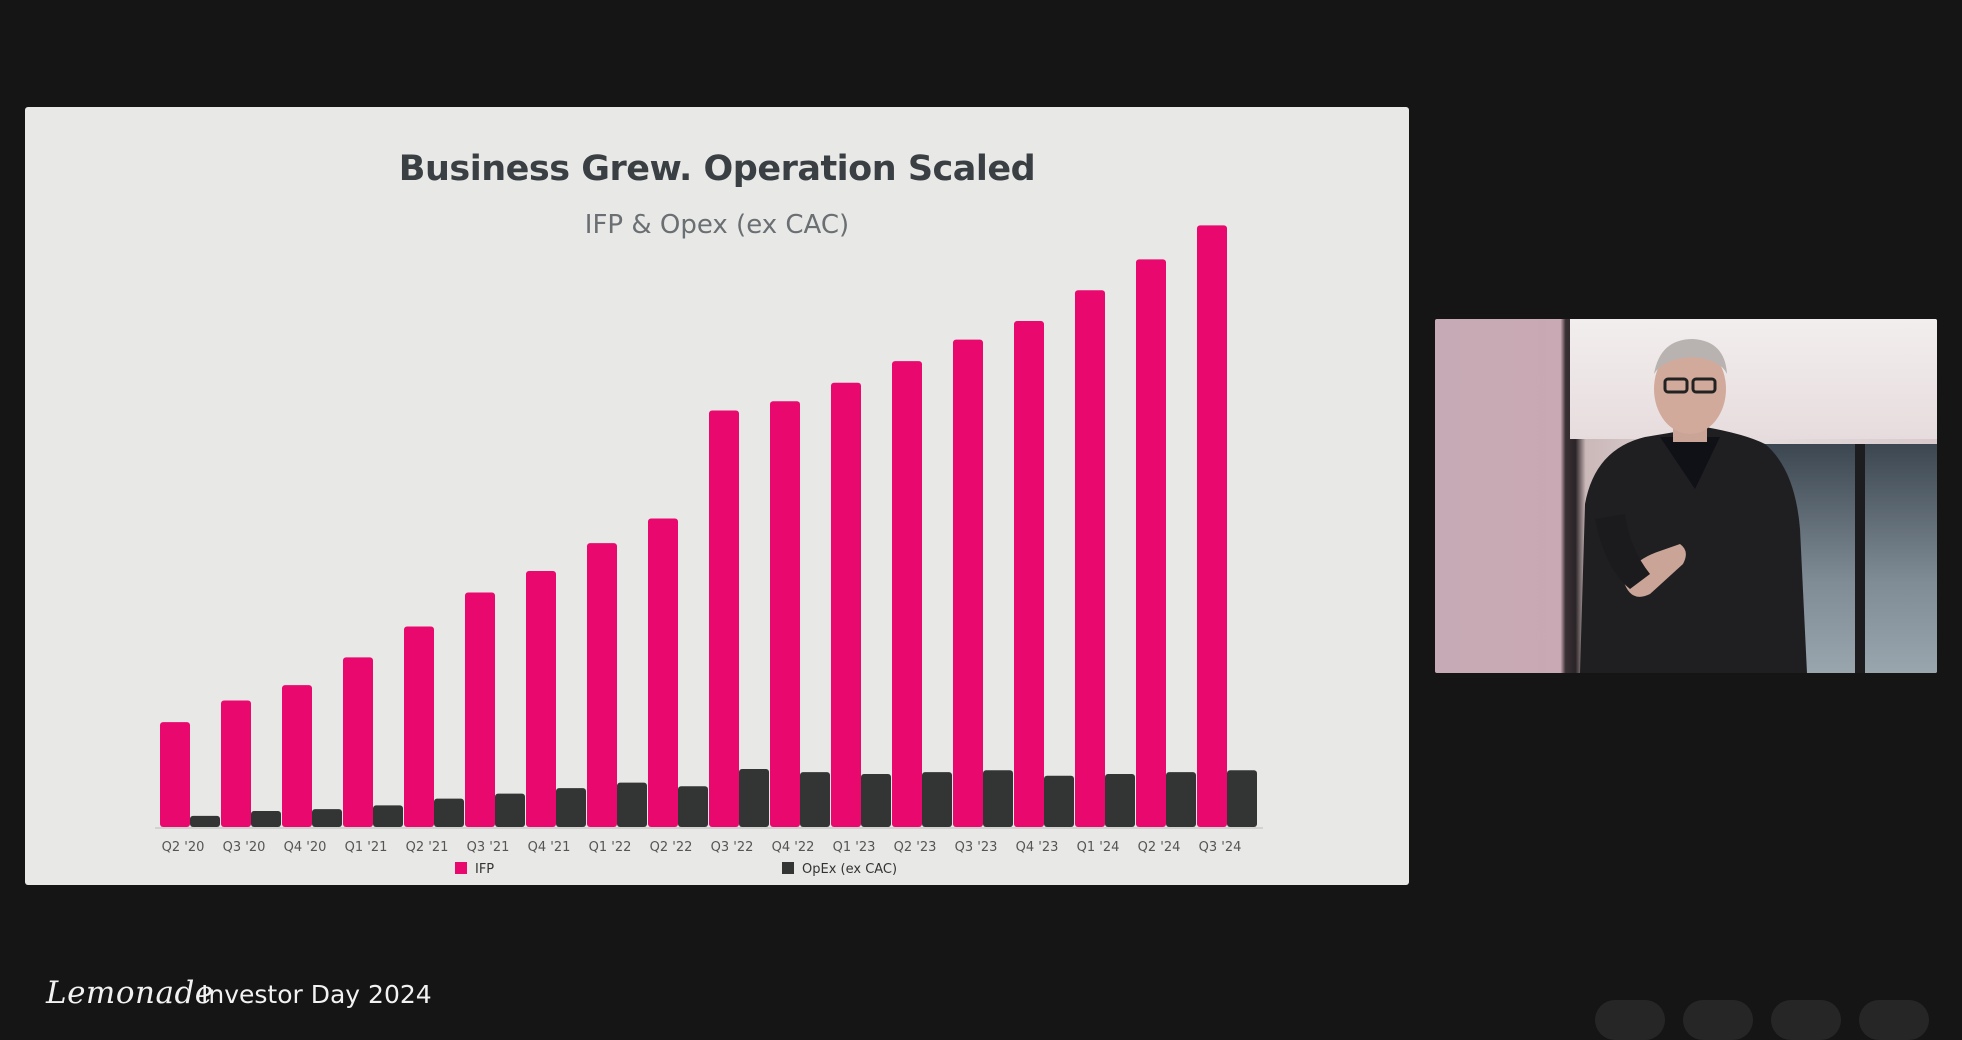 The image size is (1962, 1040). I want to click on window-frame, so click(1860, 558).